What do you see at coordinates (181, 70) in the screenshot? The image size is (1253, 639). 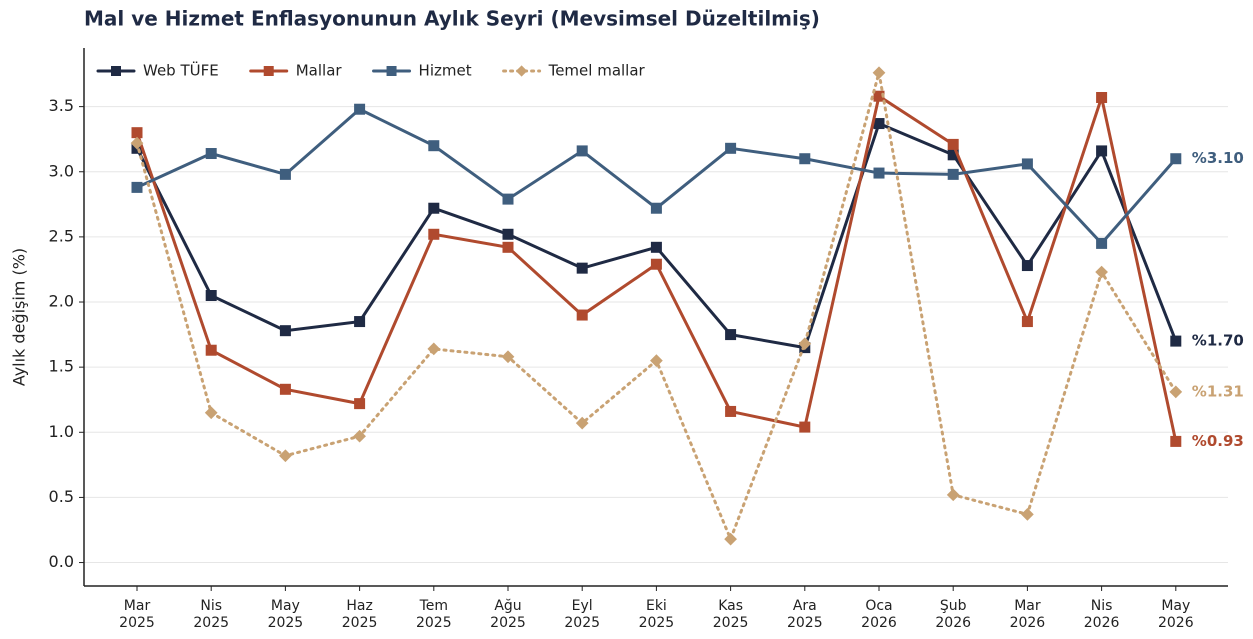 I see `legend-label: Web TÜFE` at bounding box center [181, 70].